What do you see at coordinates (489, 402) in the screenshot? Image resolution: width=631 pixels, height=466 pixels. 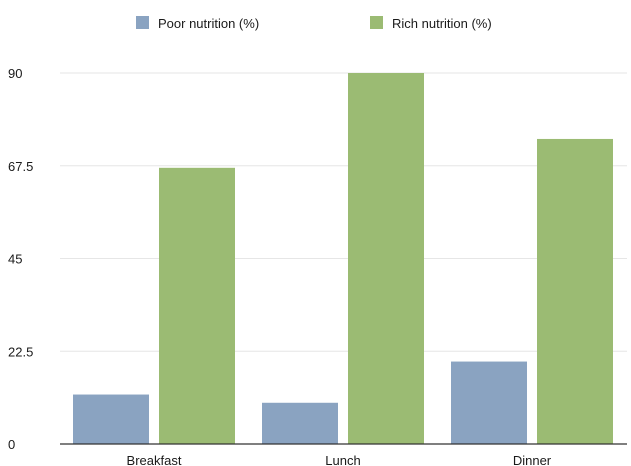 I see `bar-poor-dinner` at bounding box center [489, 402].